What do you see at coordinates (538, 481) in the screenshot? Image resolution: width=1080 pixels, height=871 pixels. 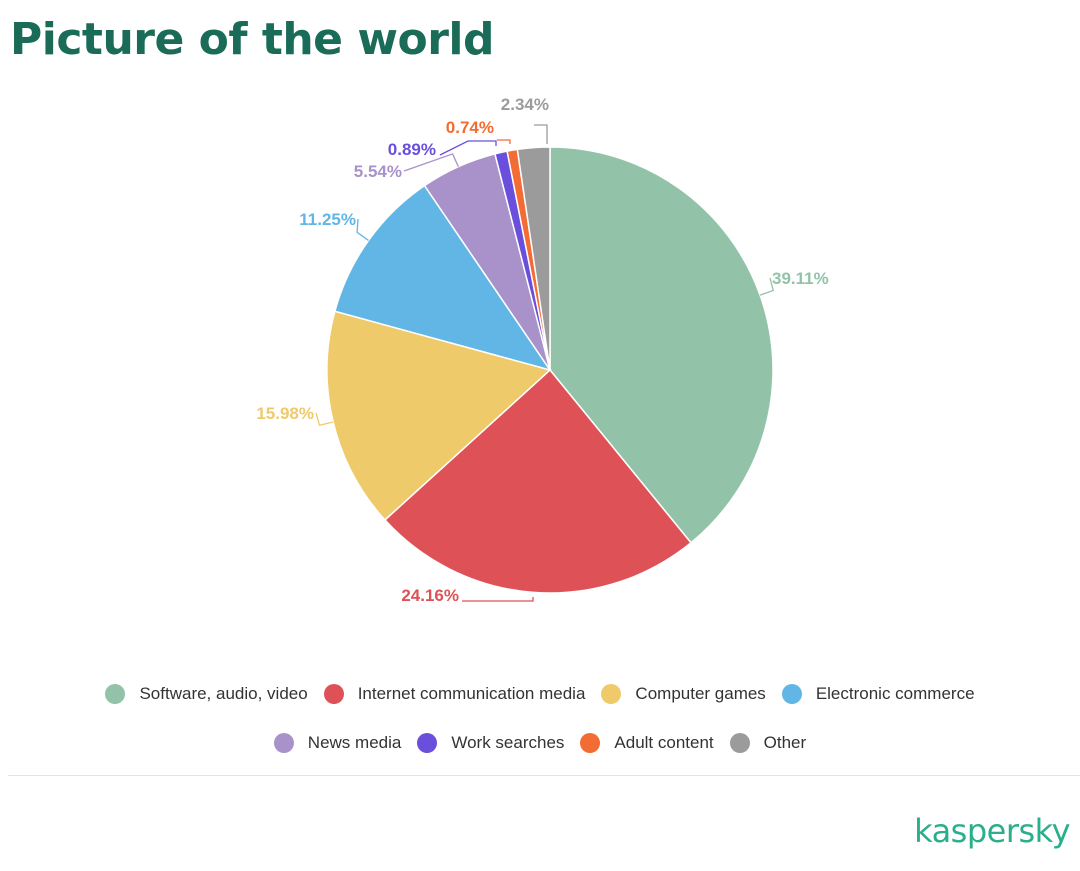 I see `pie-slice-internet-communication-media` at bounding box center [538, 481].